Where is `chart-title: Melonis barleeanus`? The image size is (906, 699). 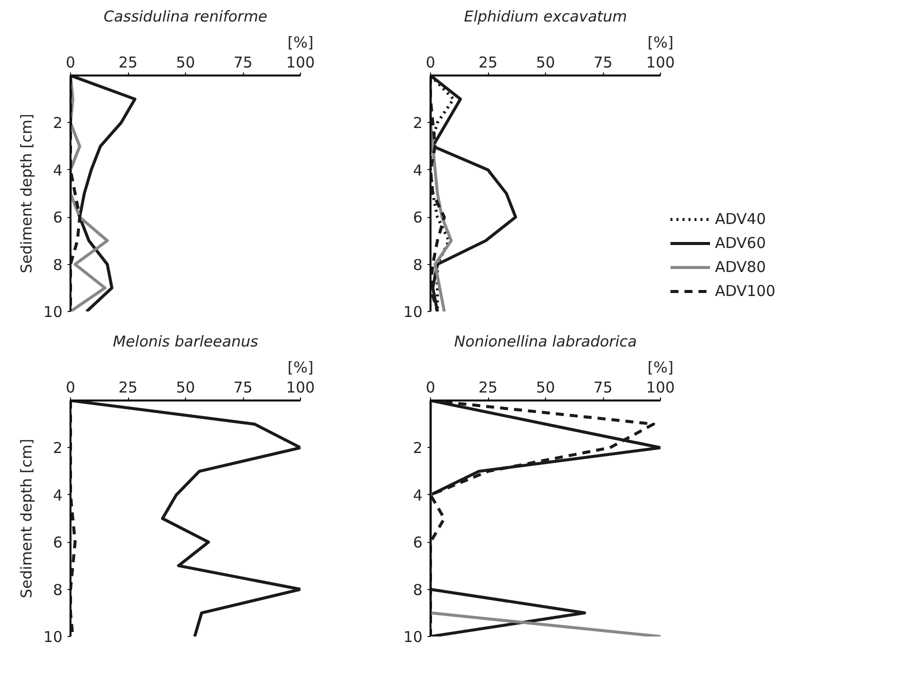 chart-title: Melonis barleeanus is located at coordinates (185, 341).